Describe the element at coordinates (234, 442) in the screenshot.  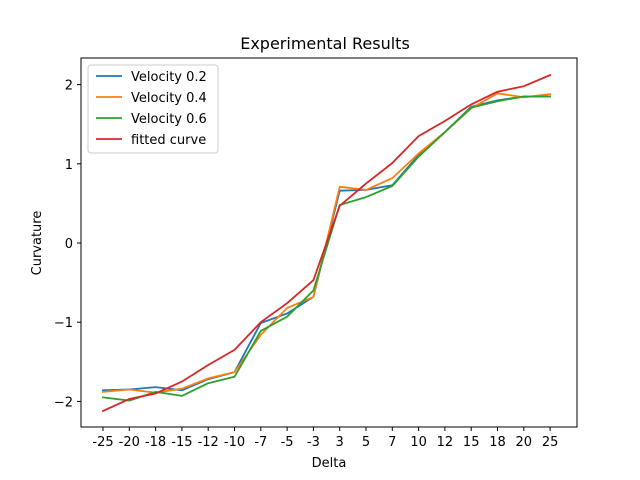
I see `x-tick-label: -10` at that location.